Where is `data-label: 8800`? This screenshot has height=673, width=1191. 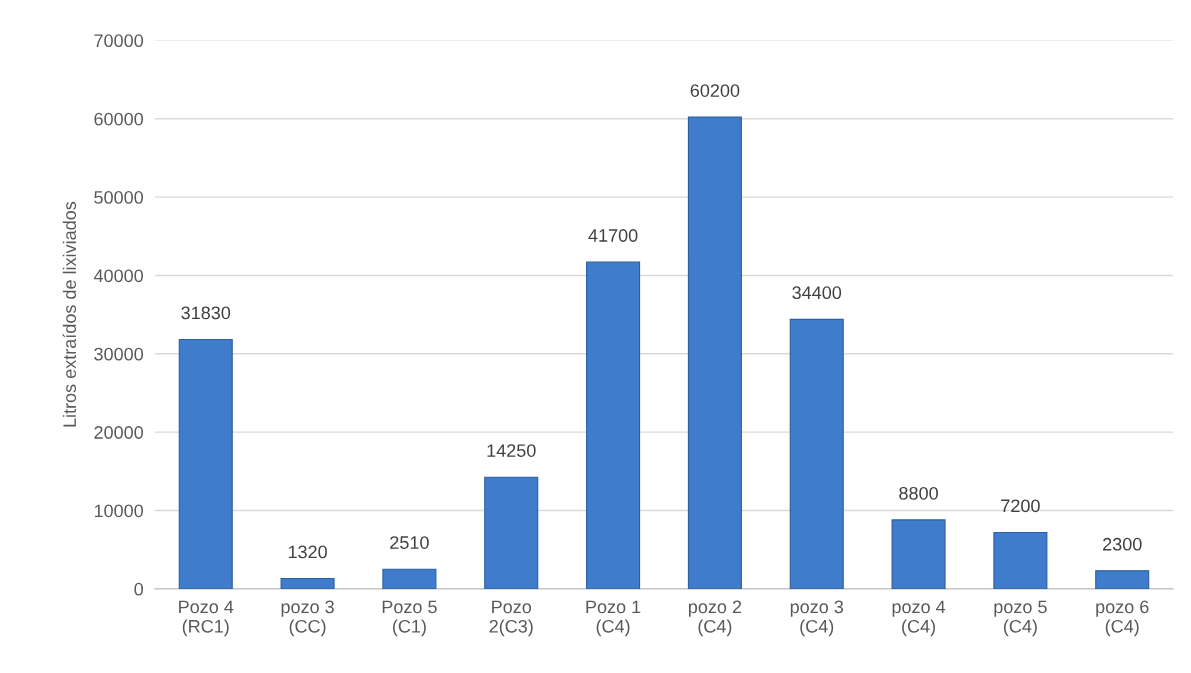 data-label: 8800 is located at coordinates (918, 493).